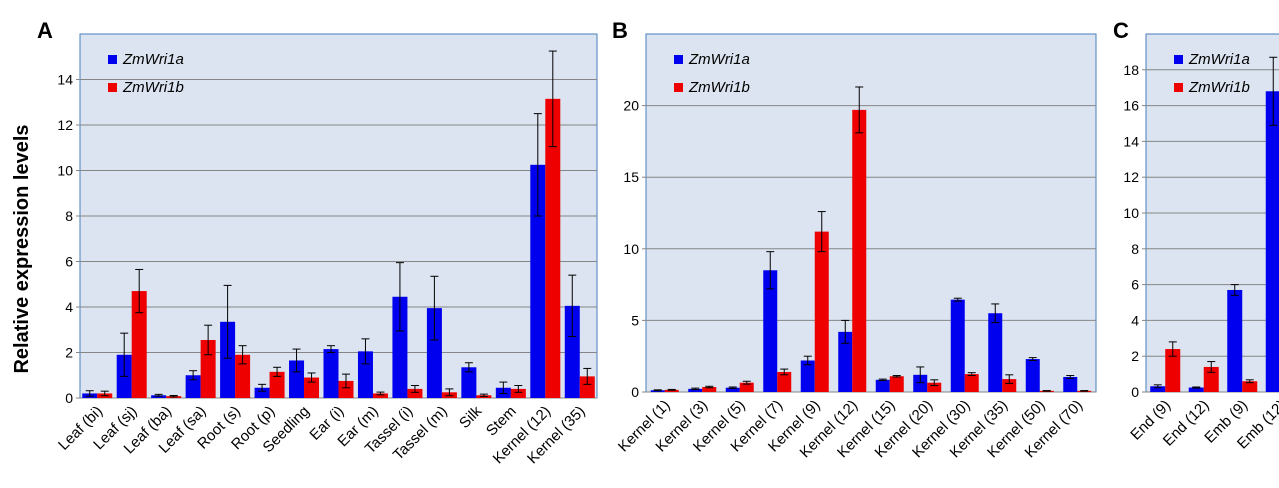 The width and height of the screenshot is (1279, 488). I want to click on y-tick-label: 15, so click(631, 177).